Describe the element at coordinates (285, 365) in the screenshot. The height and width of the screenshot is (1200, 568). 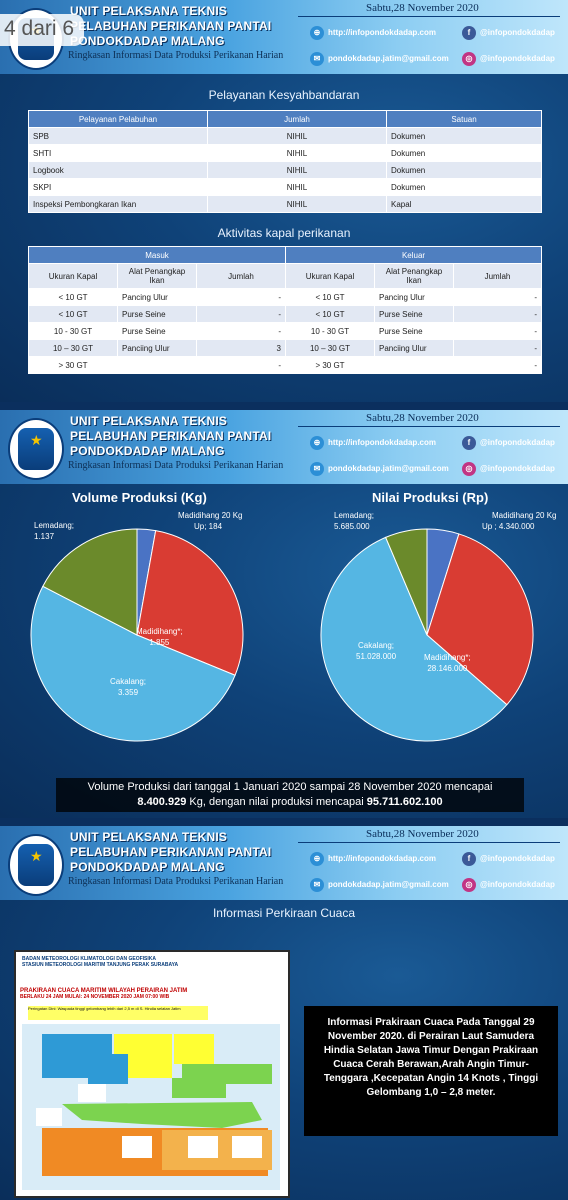
I see `table-row: > 30 GT - > 30 GT -` at that location.